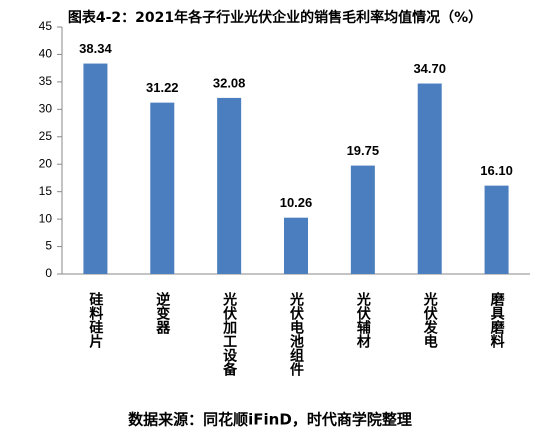 The width and height of the screenshot is (550, 443). I want to click on chart-title: 图表4-2：2021年各子行业光伏企业的销售毛利率均值情况（%）, so click(275, 17).